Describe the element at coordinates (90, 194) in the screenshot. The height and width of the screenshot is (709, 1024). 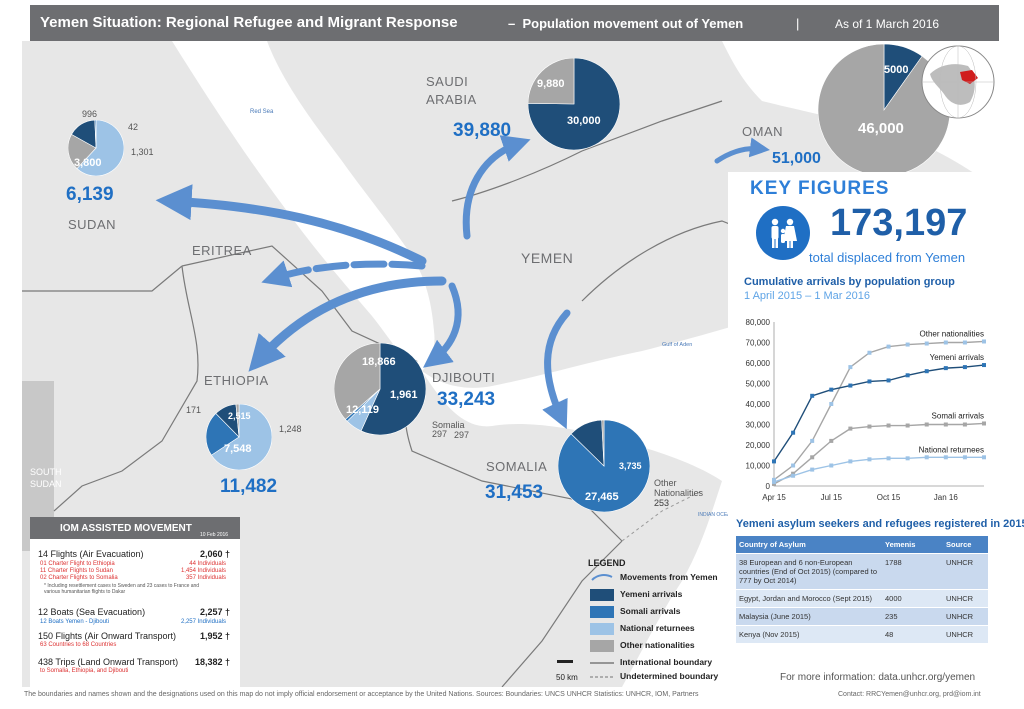
I see `sudan-total: 6,139` at that location.